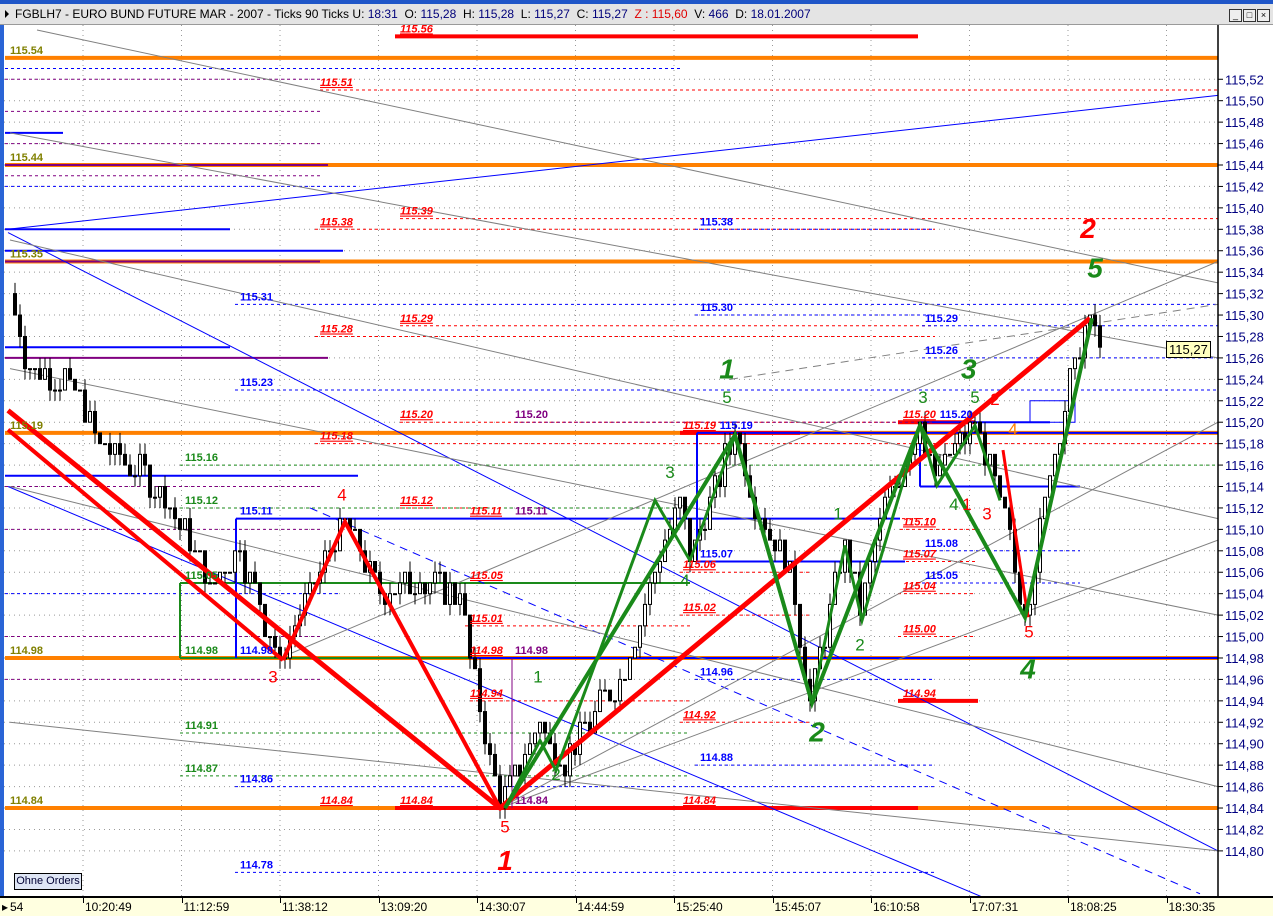 The height and width of the screenshot is (916, 1273). I want to click on maximize-button: □, so click(1249, 15).